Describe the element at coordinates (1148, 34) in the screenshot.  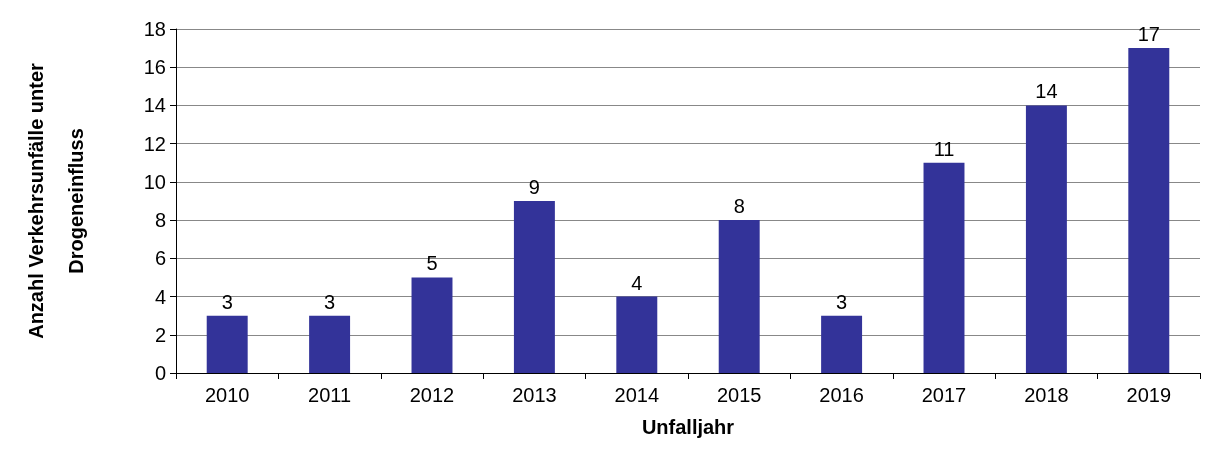
I see `data-label: 17` at that location.